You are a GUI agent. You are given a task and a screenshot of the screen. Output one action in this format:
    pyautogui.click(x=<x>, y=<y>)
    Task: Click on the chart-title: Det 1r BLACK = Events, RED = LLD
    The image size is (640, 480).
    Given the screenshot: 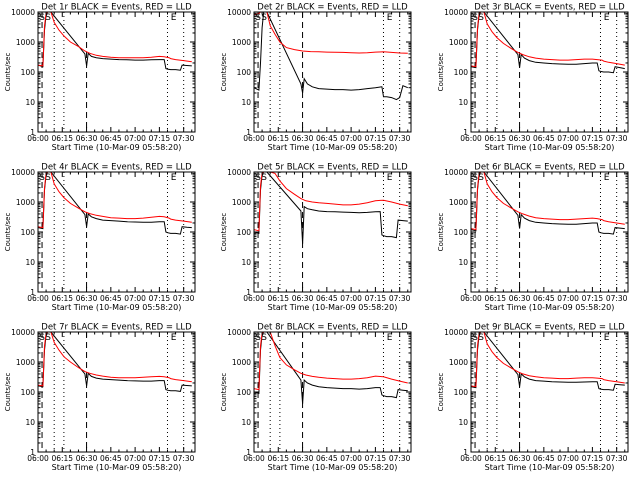 What is the action you would take?
    pyautogui.click(x=116, y=8)
    